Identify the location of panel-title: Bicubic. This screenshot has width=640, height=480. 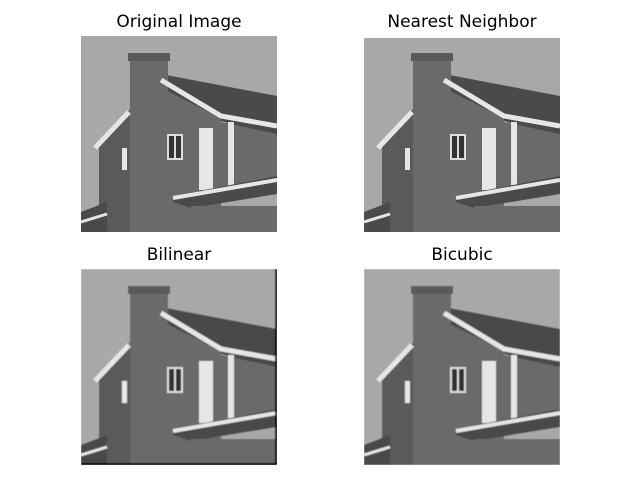
(462, 255).